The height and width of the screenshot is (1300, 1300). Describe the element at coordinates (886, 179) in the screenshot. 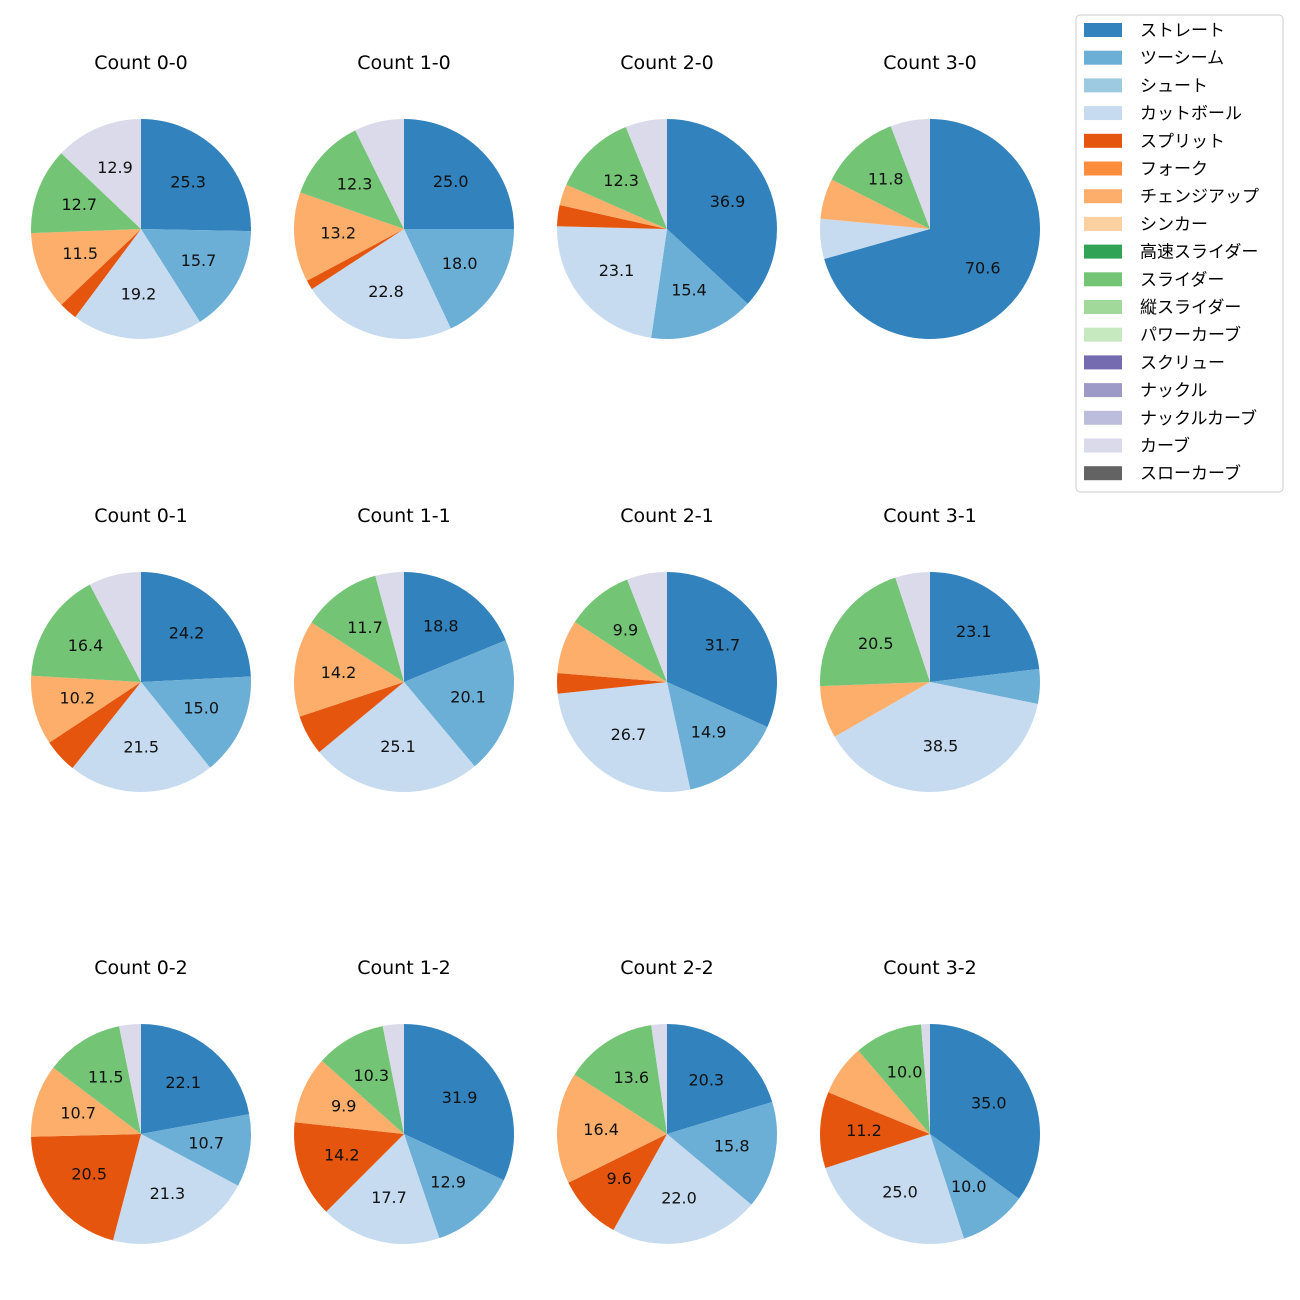

I see `slice-label: 11.8` at that location.